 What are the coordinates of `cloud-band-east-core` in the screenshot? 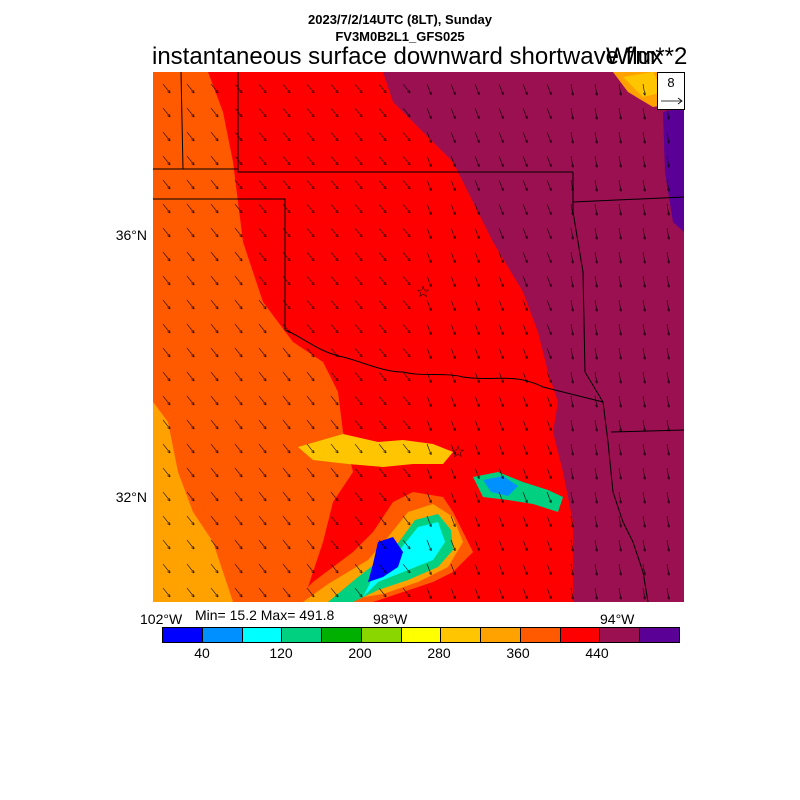 It's located at (500, 486).